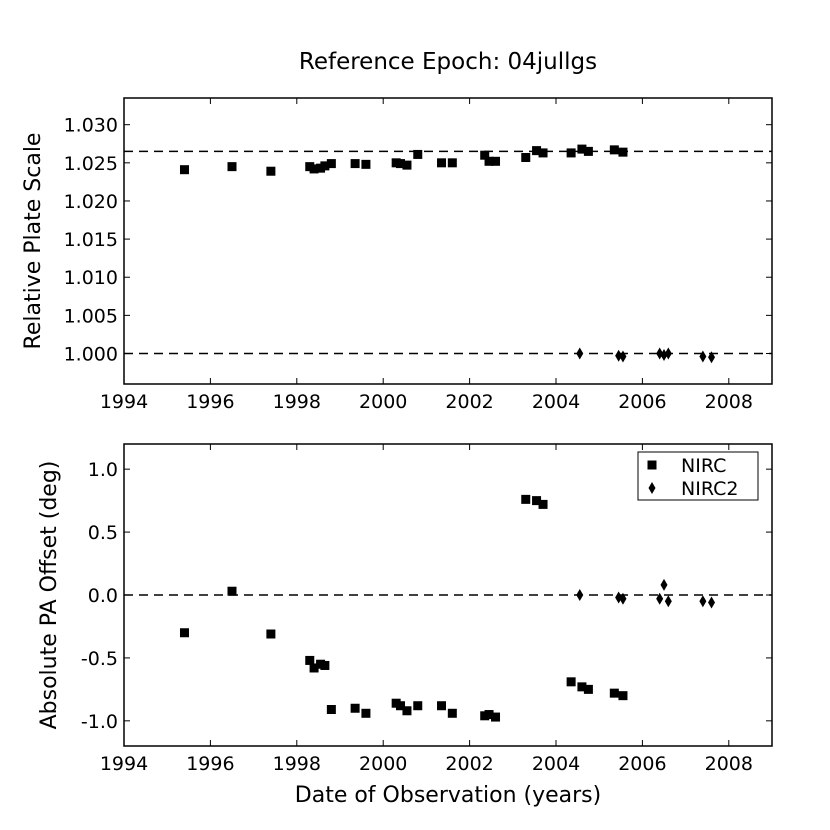 The height and width of the screenshot is (830, 830). I want to click on x-tick-label: 1998, so click(297, 402).